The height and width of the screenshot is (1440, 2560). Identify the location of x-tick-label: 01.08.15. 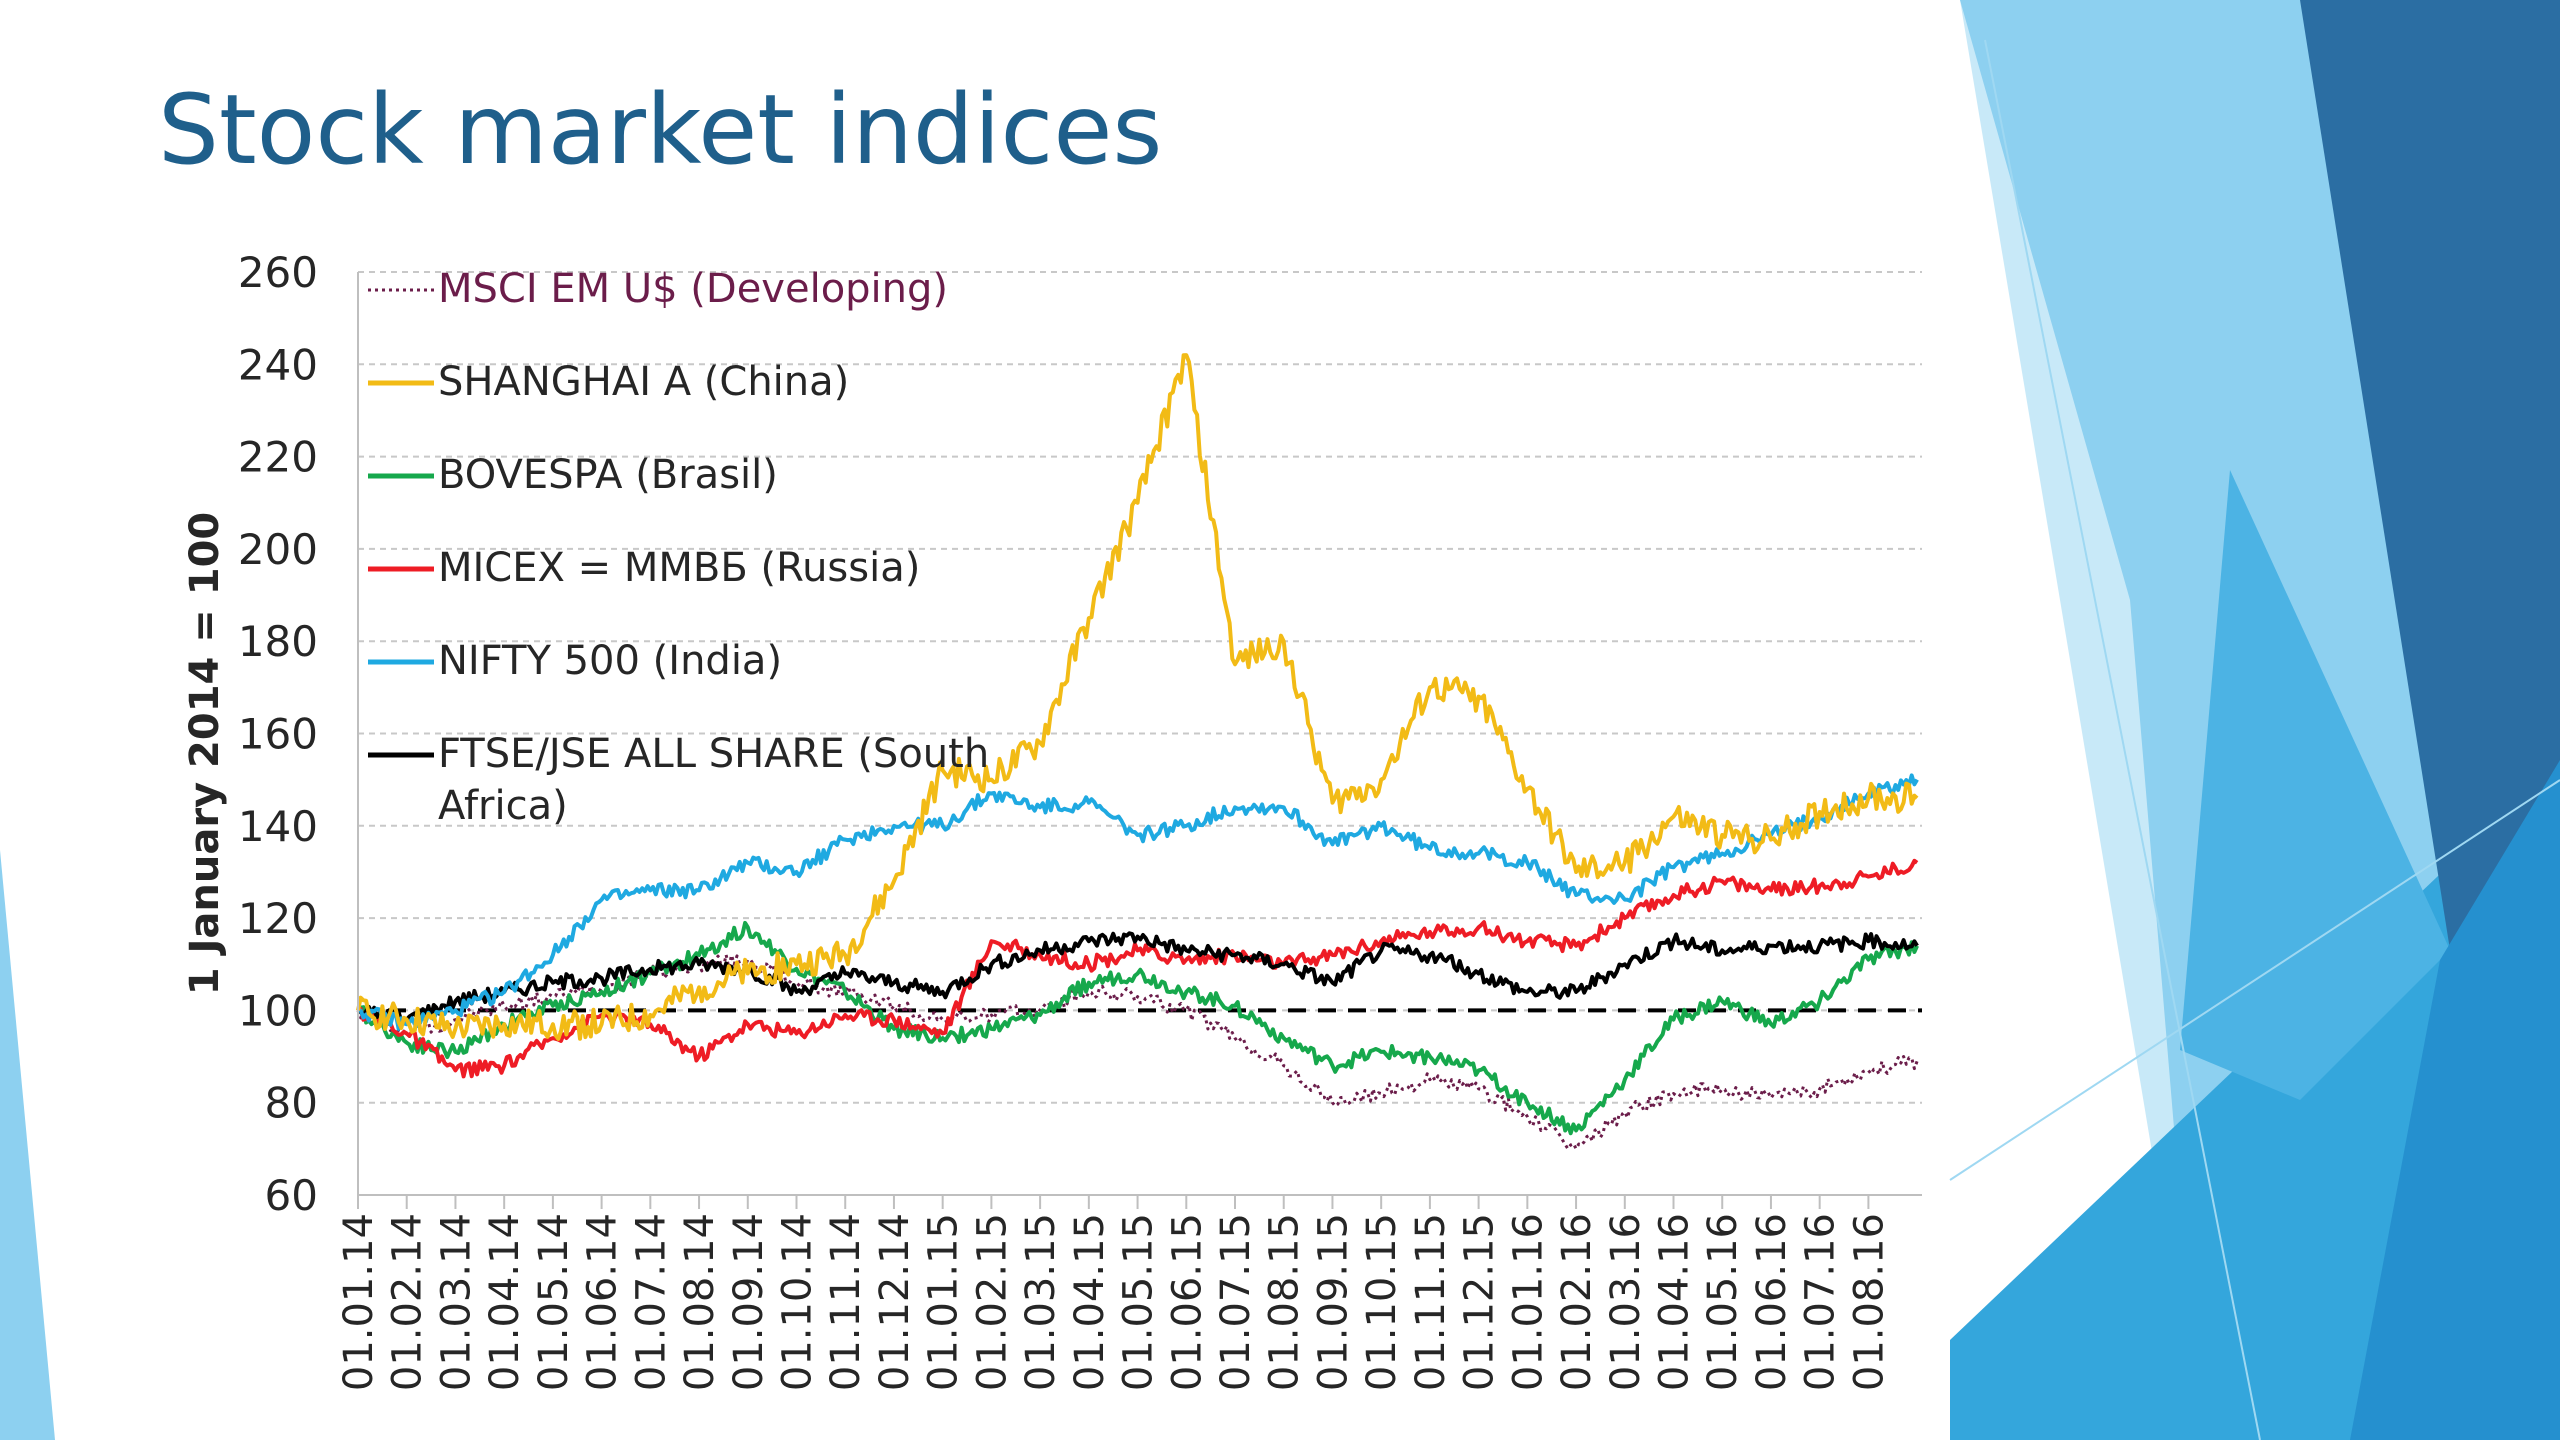
(1285, 1302).